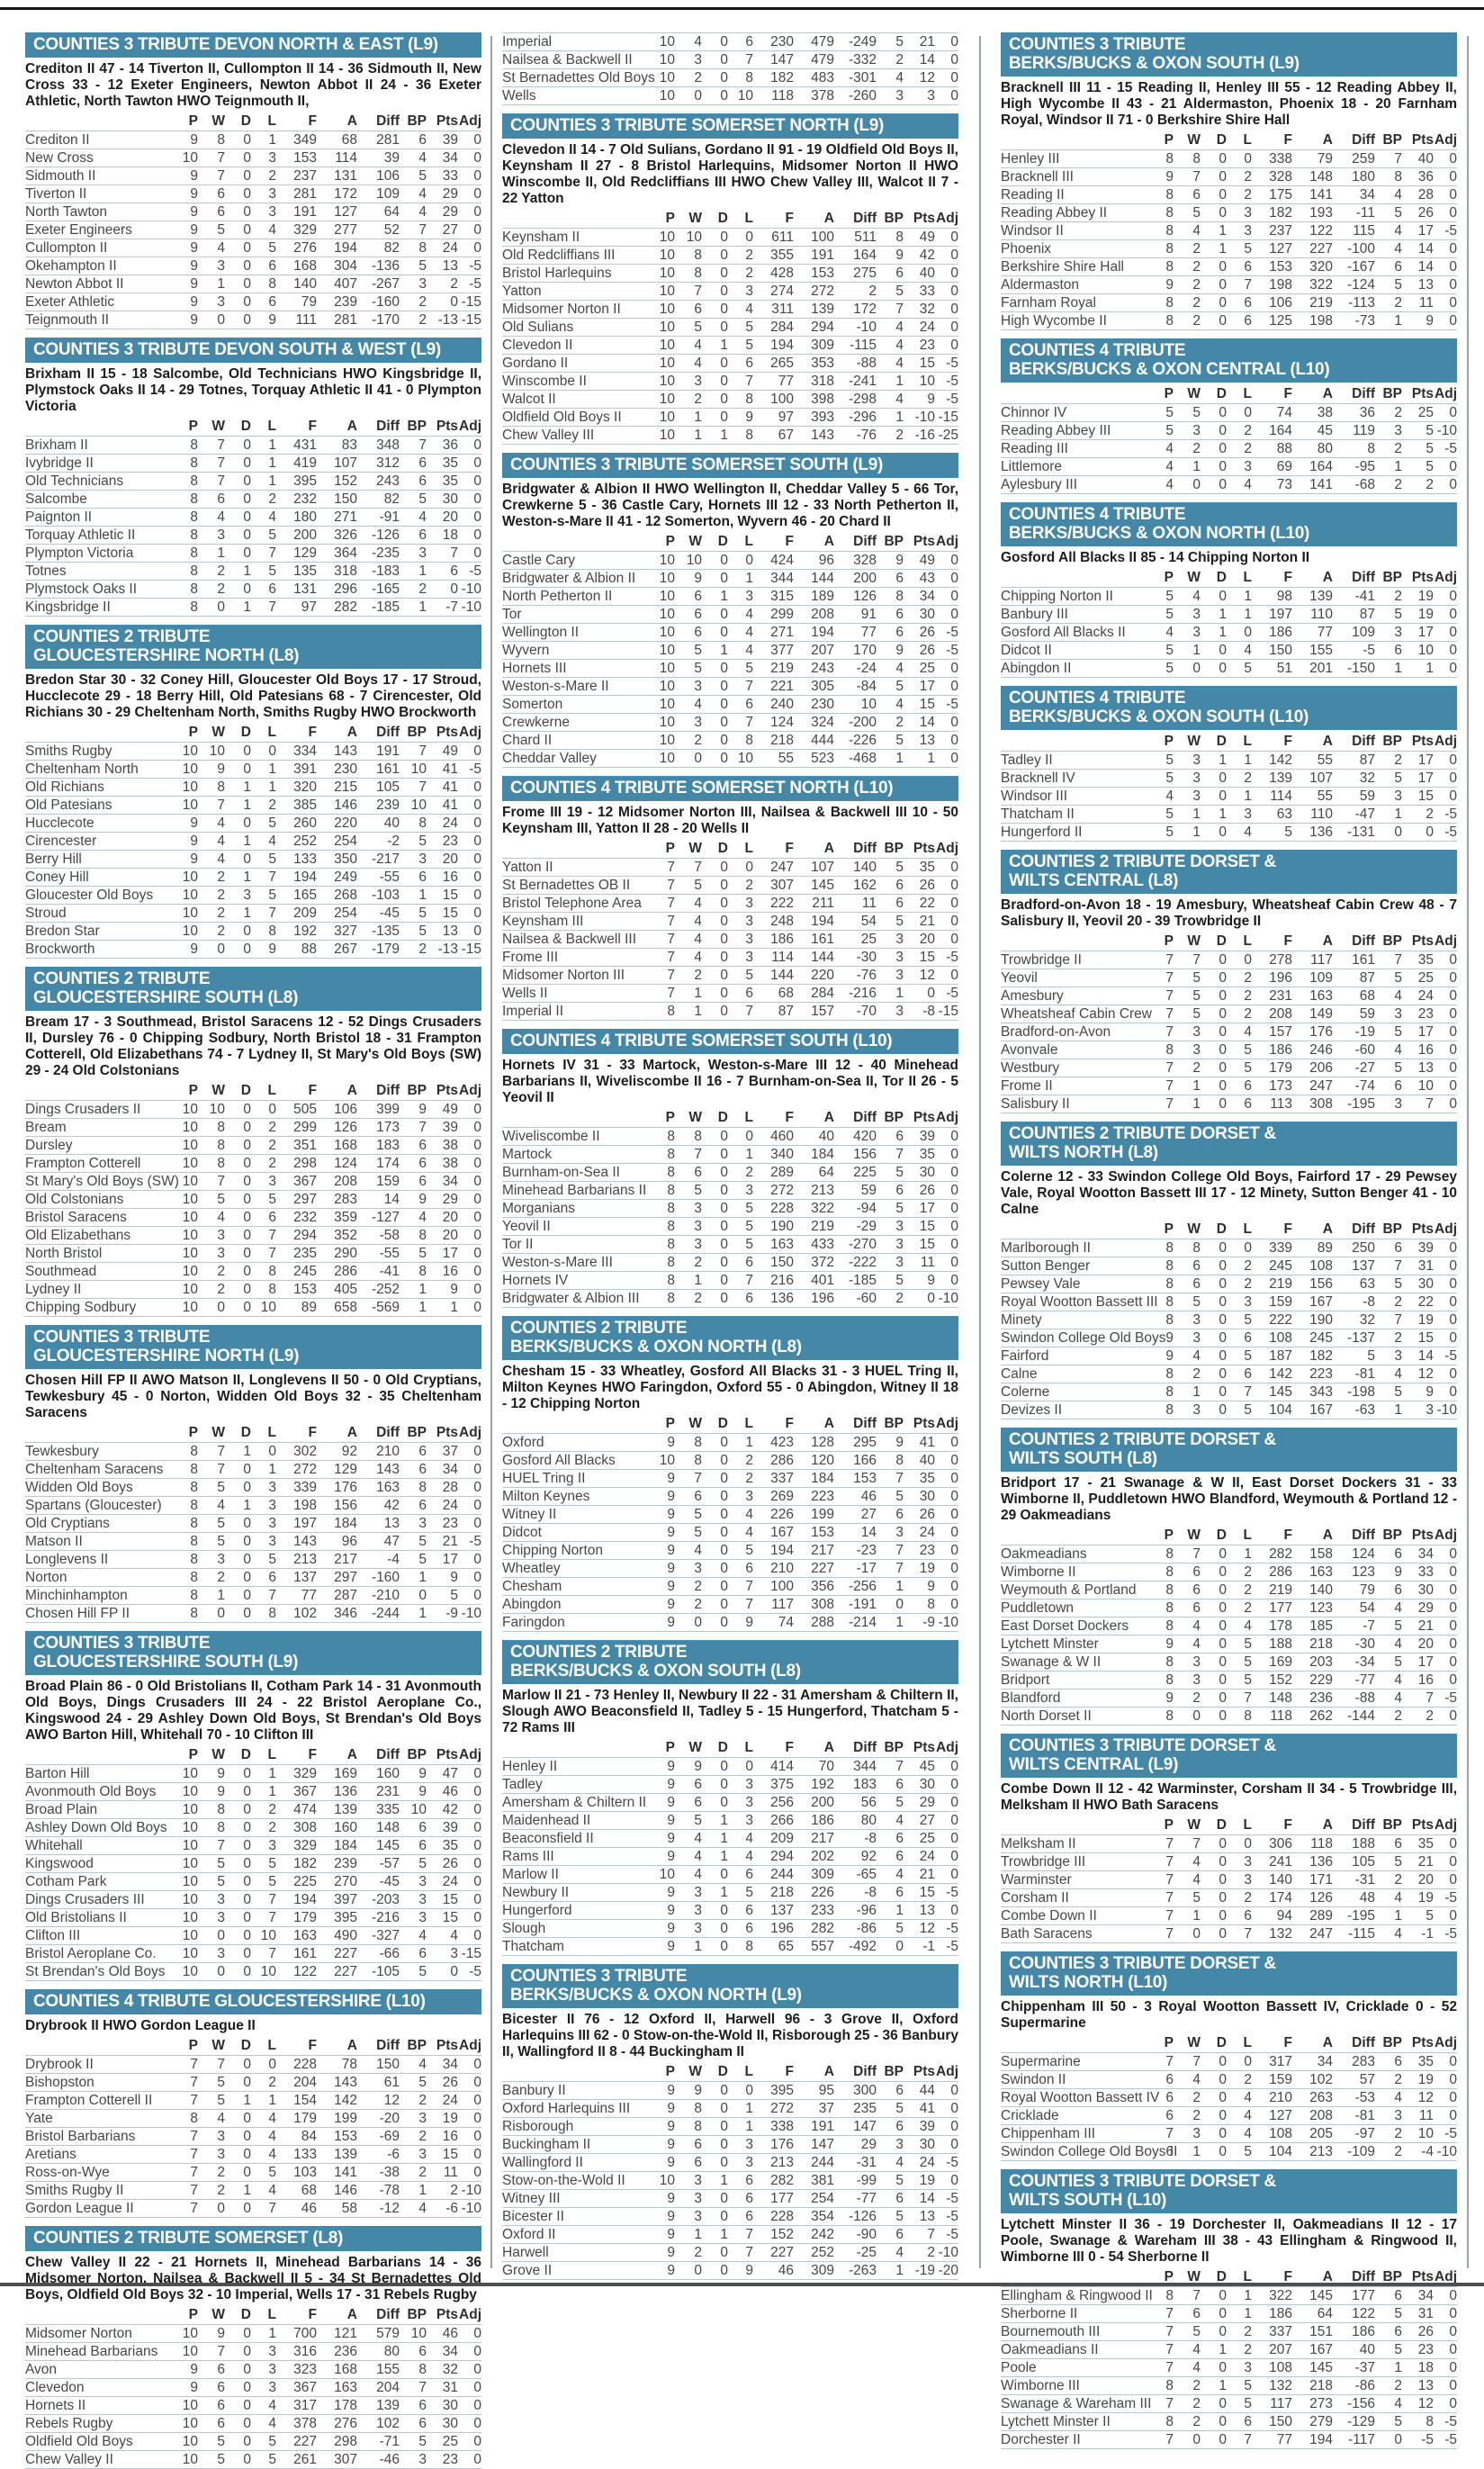 The width and height of the screenshot is (1484, 2469). What do you see at coordinates (452, 2208) in the screenshot?
I see `stat-cell: -6` at bounding box center [452, 2208].